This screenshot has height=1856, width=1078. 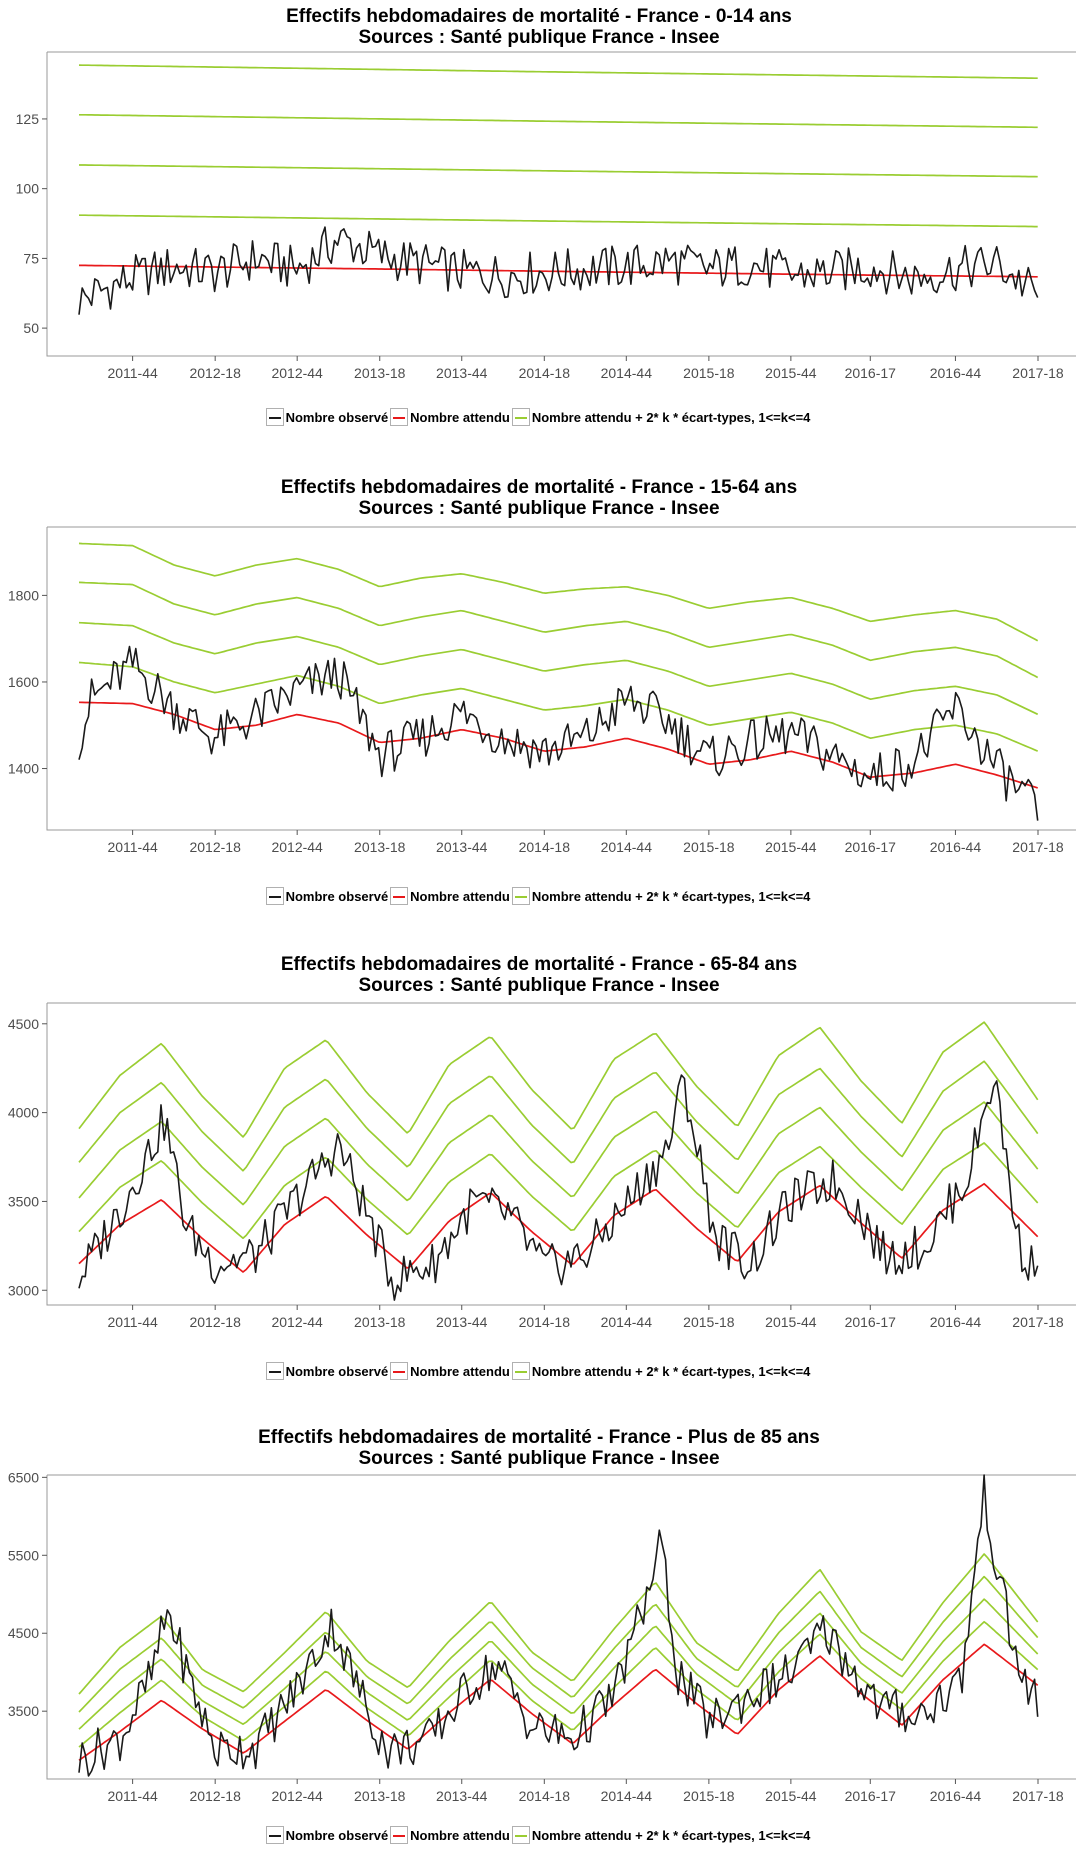 I want to click on y-tick-label: 75, so click(x=31, y=258).